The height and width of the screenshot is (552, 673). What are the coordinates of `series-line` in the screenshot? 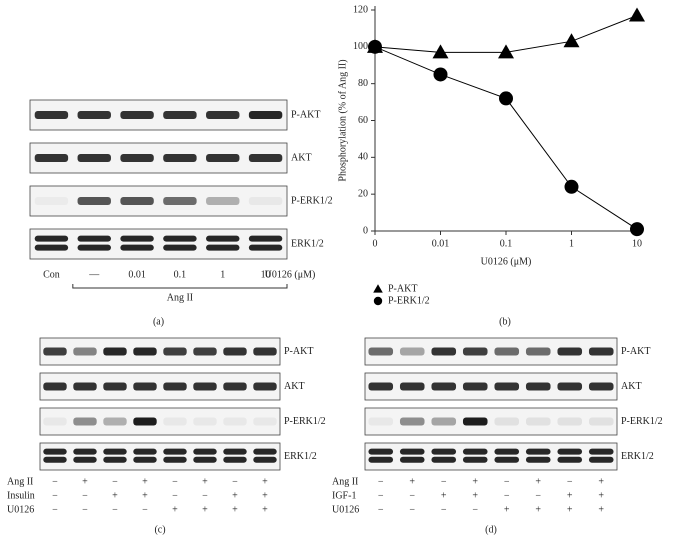 It's located at (506, 138).